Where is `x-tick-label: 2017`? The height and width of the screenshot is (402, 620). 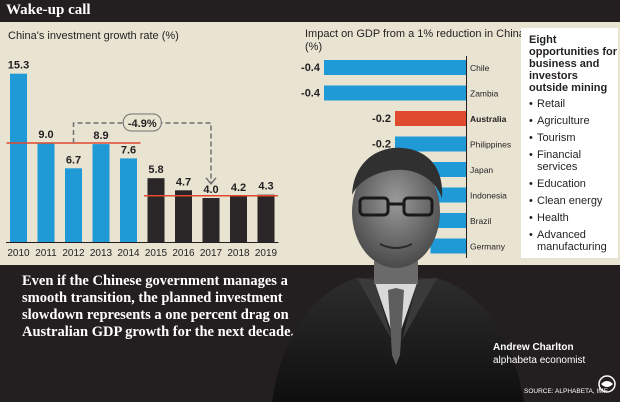
x-tick-label: 2017 is located at coordinates (211, 253).